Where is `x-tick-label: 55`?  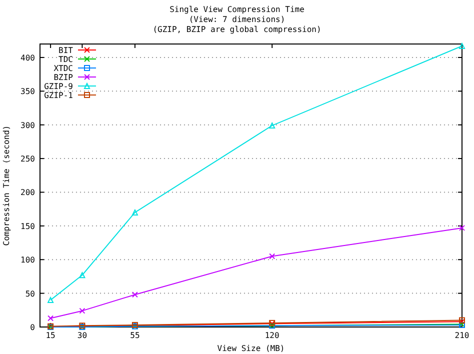 x-tick-label: 55 is located at coordinates (135, 335).